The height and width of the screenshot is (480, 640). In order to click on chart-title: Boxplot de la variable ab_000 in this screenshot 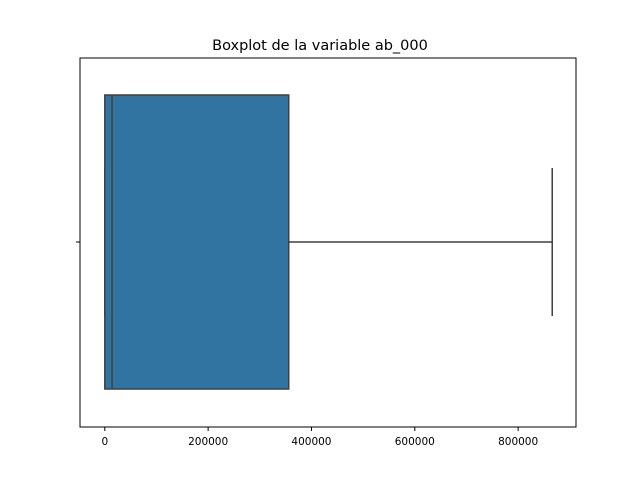, I will do `click(320, 46)`.